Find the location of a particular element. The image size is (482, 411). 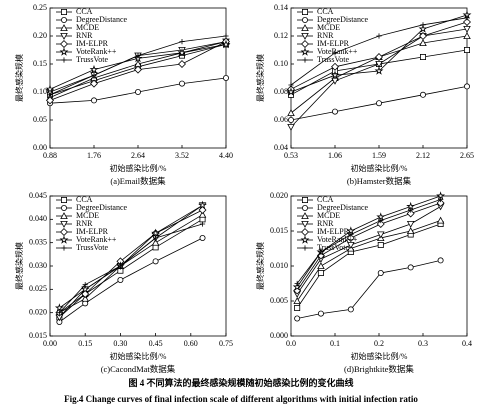

y-tick-label: 0.04 is located at coordinates (281, 147).